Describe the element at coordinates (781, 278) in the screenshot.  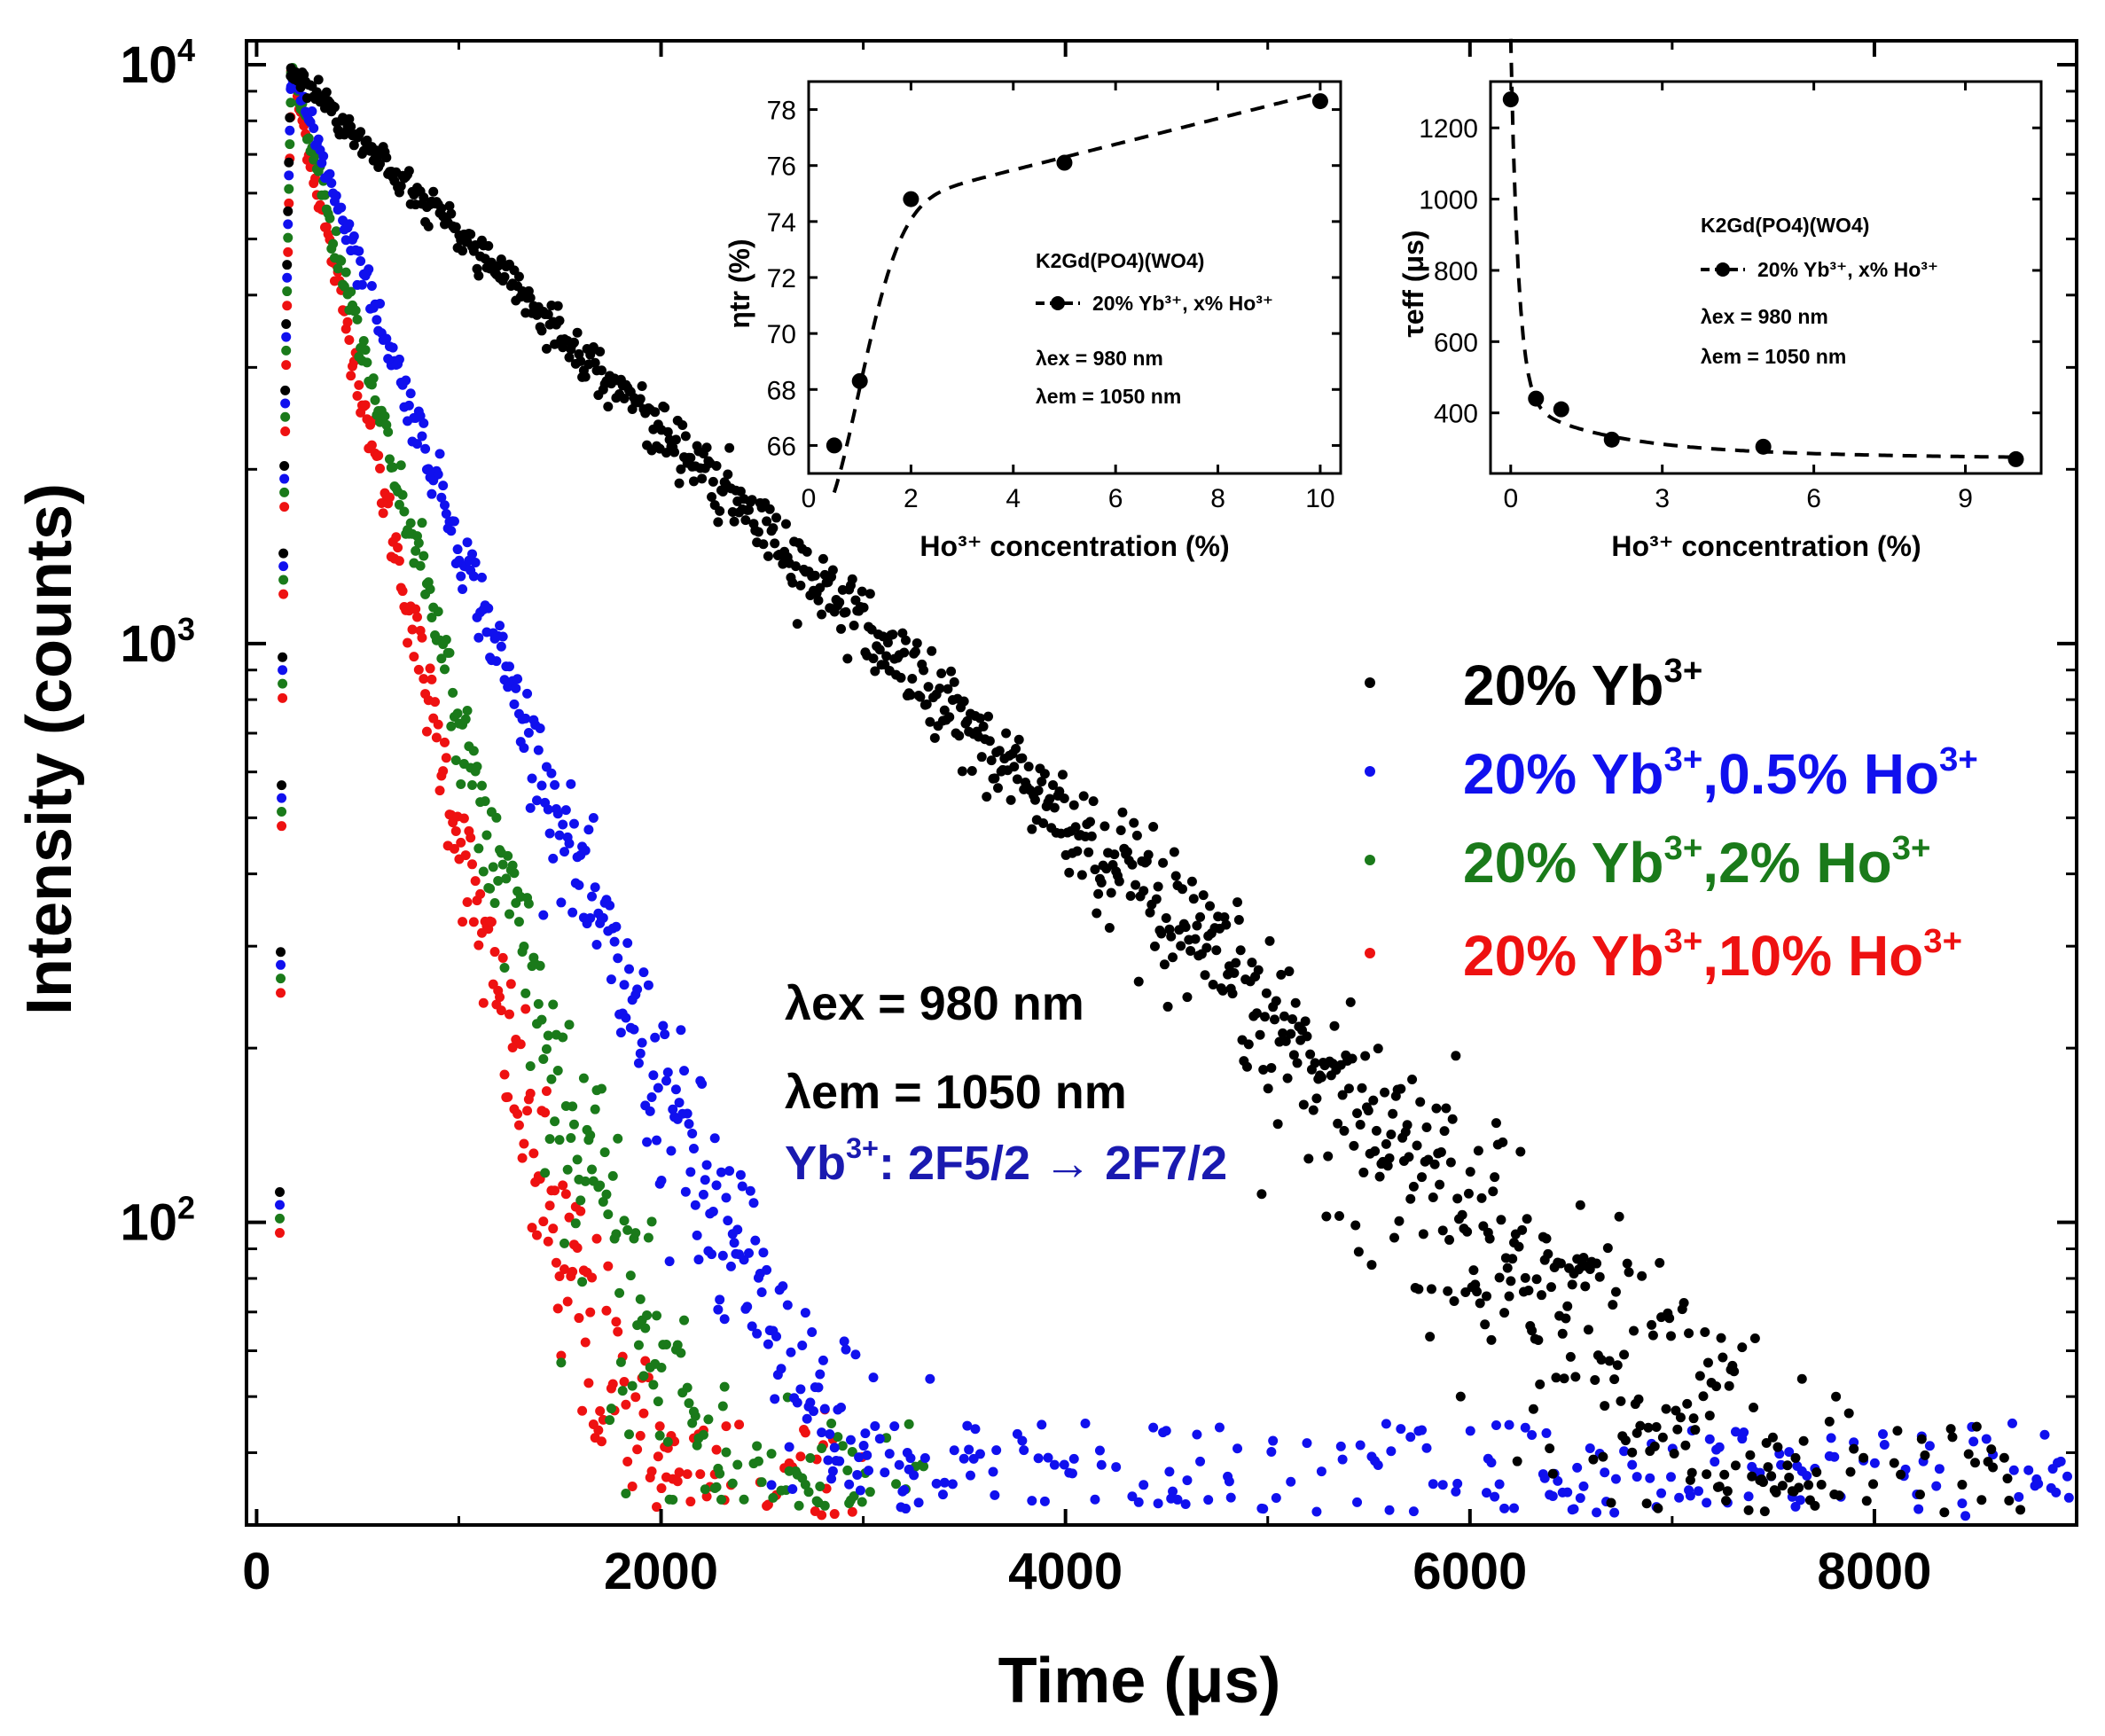
I see `inset1-y-tick-label: 72` at that location.